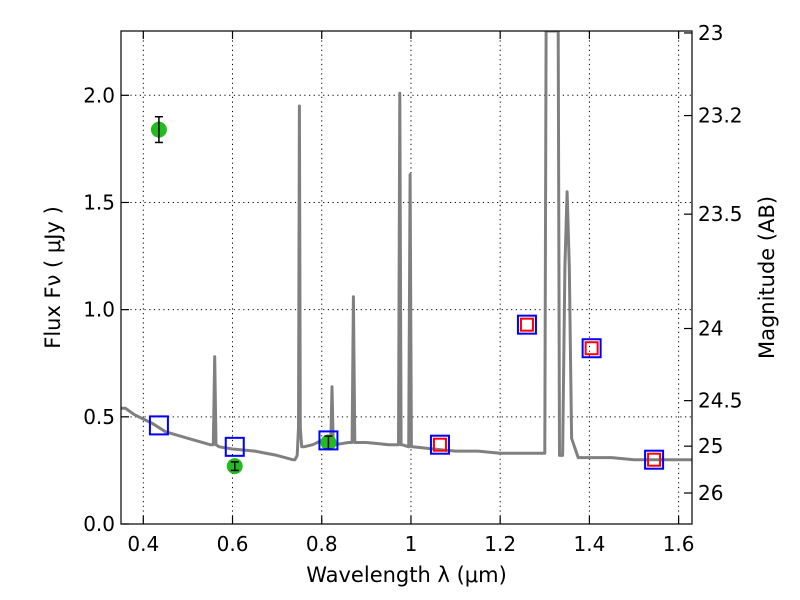  I want to click on x-tick-label: 0.8, so click(322, 544).